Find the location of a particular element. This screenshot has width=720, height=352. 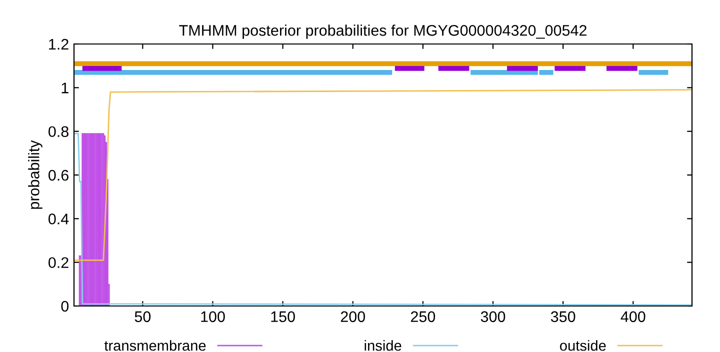

y-tick-label: 0 is located at coordinates (65, 306).